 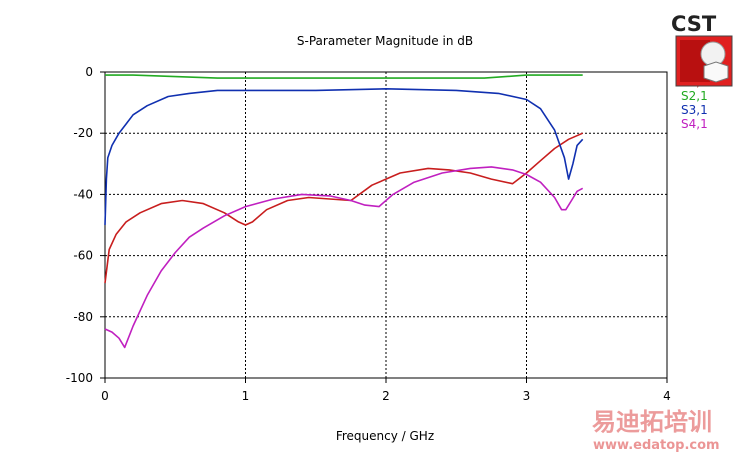 What do you see at coordinates (83, 317) in the screenshot?
I see `y-tick-label: -80` at bounding box center [83, 317].